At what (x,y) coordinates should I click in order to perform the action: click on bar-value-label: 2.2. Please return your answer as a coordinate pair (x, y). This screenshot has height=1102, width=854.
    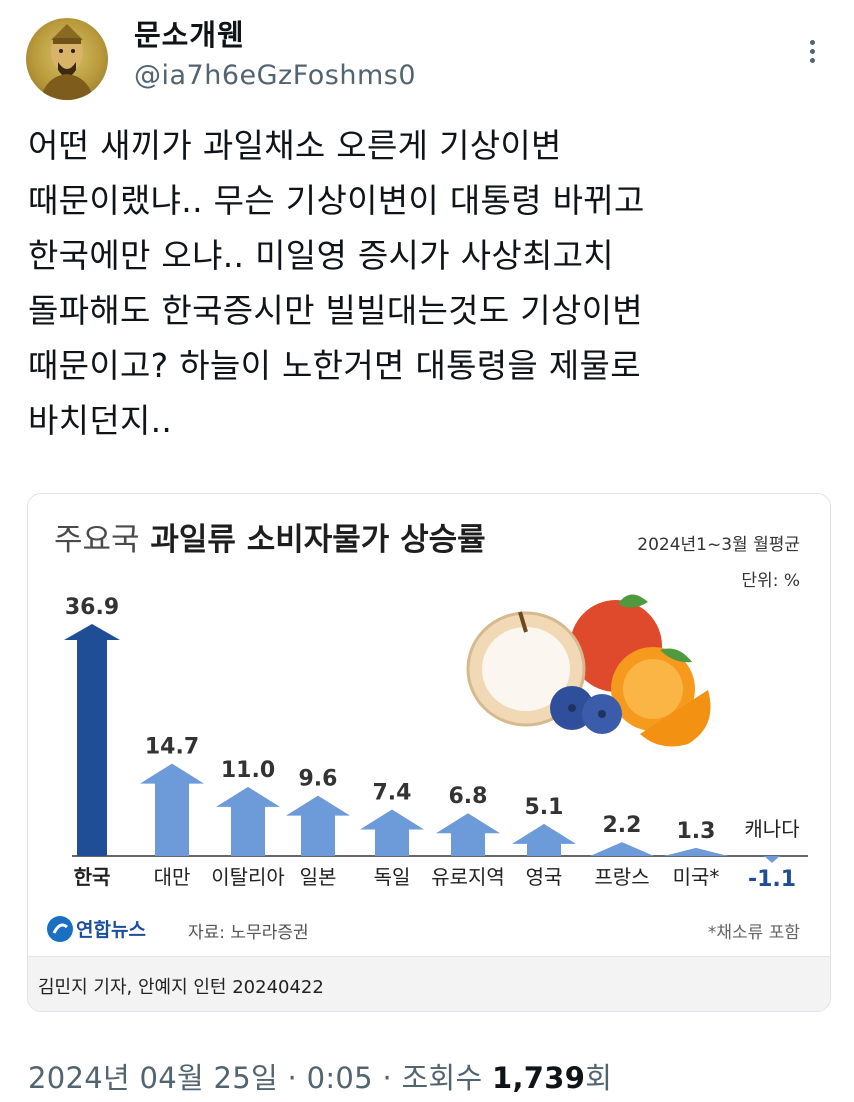
    Looking at the image, I should click on (622, 825).